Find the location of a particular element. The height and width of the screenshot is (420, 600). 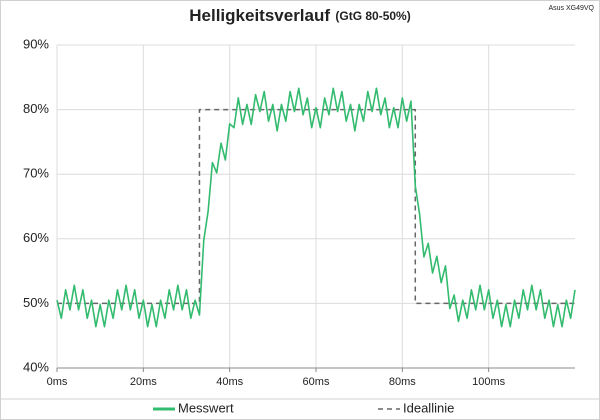

y-tick-label: 60% is located at coordinates (36, 237).